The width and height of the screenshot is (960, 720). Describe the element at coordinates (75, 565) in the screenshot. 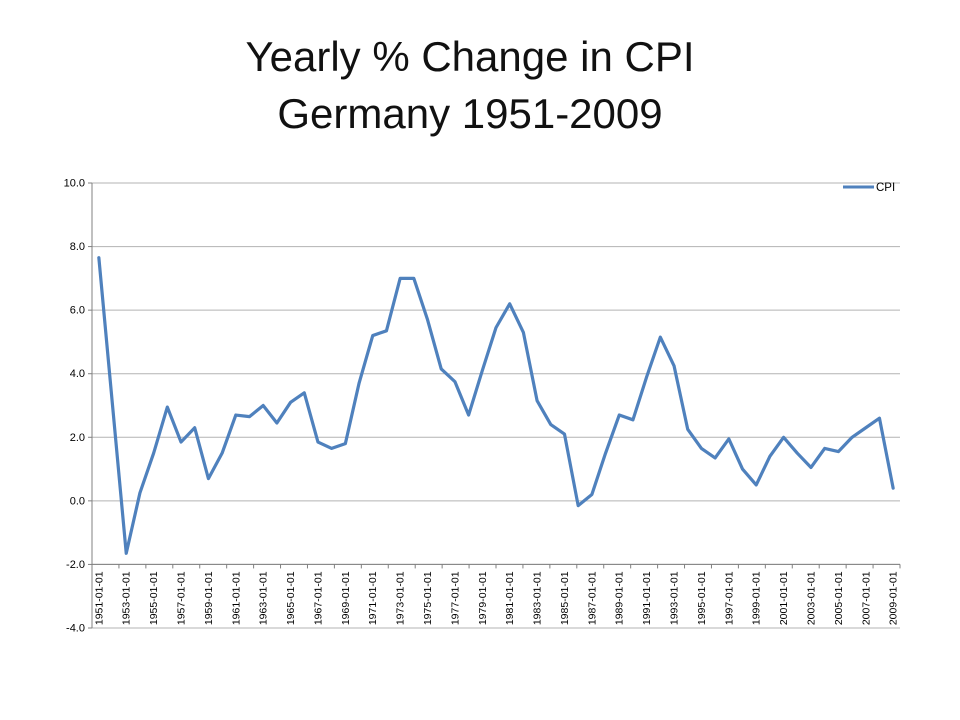

I see `y-tick-label: -2.0` at that location.